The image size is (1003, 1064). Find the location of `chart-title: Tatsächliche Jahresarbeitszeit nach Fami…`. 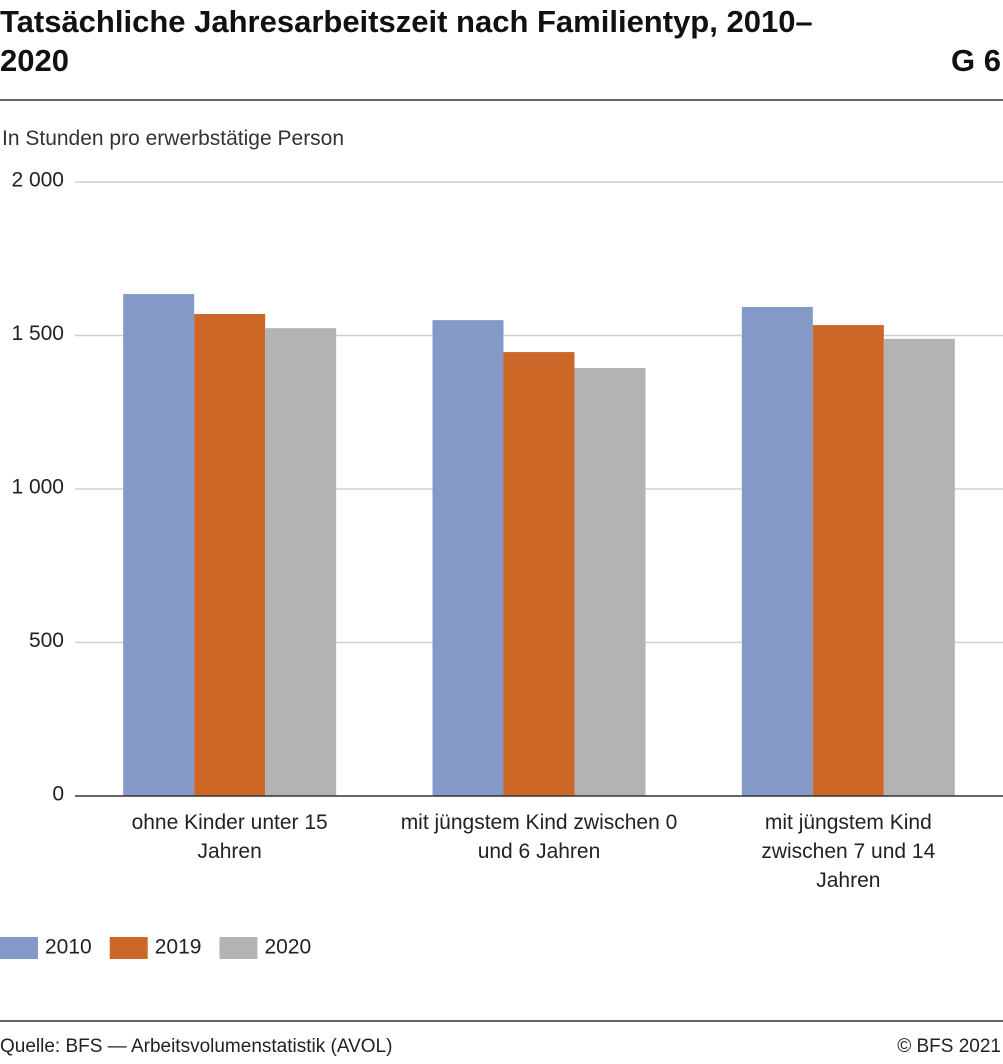

chart-title: Tatsächliche Jahresarbeitszeit nach Fami… is located at coordinates (406, 41).